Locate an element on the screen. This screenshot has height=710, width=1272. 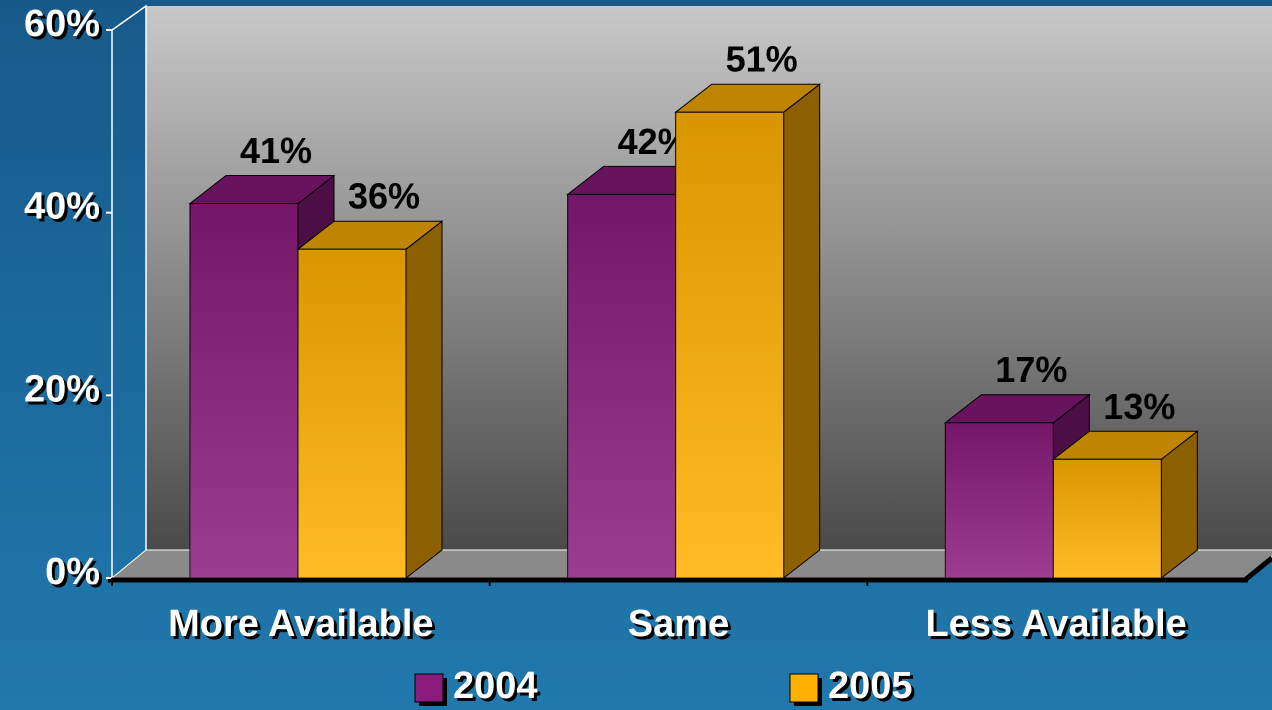
legend-label: 2005 is located at coordinates (870, 686).